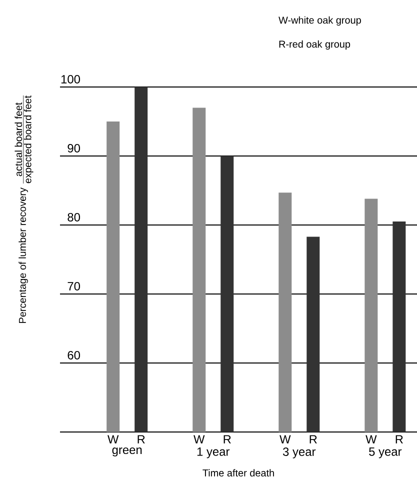 The width and height of the screenshot is (417, 499). Describe the element at coordinates (74, 217) in the screenshot. I see `y-tick-label: 80` at that location.